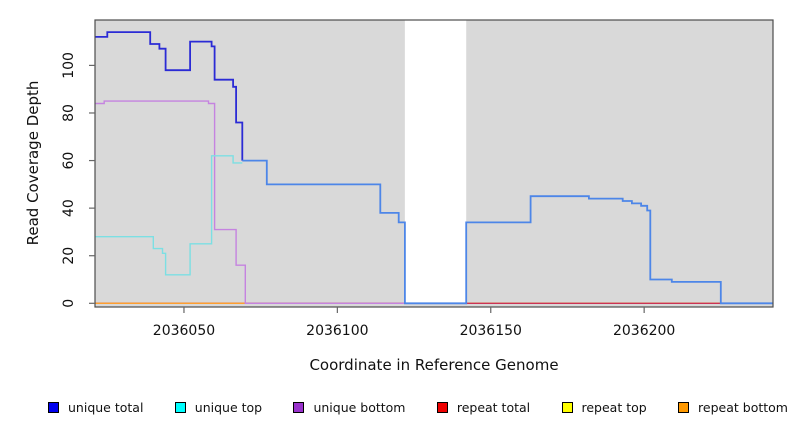 The width and height of the screenshot is (792, 432). I want to click on legend-item-unique-top: unique top, so click(218, 407).